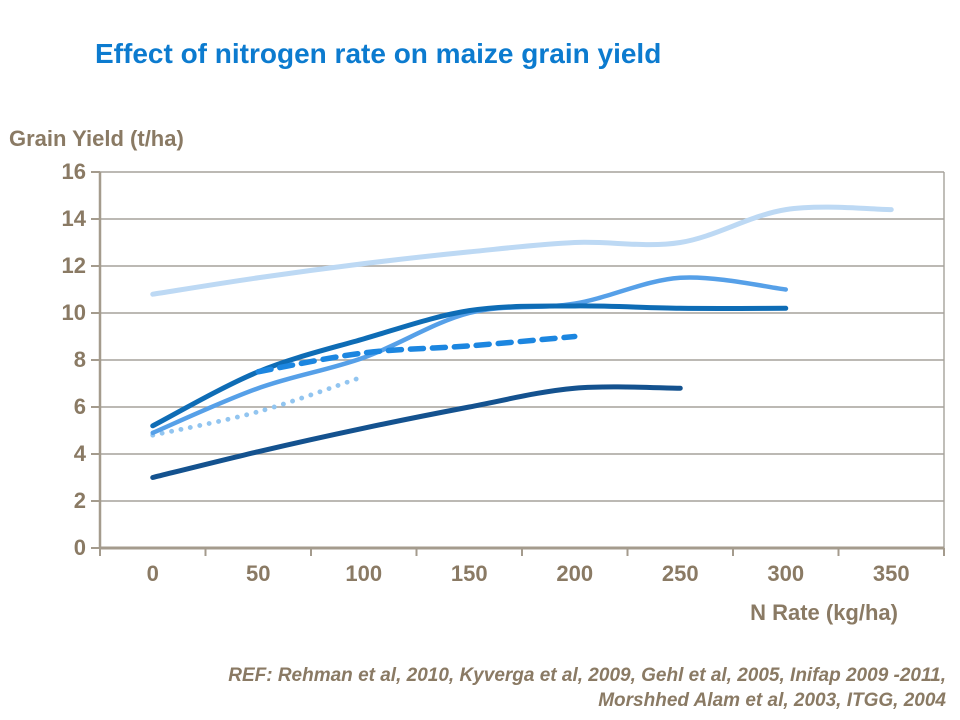 This screenshot has height=720, width=960. I want to click on y-tick-label: 4, so click(79, 453).